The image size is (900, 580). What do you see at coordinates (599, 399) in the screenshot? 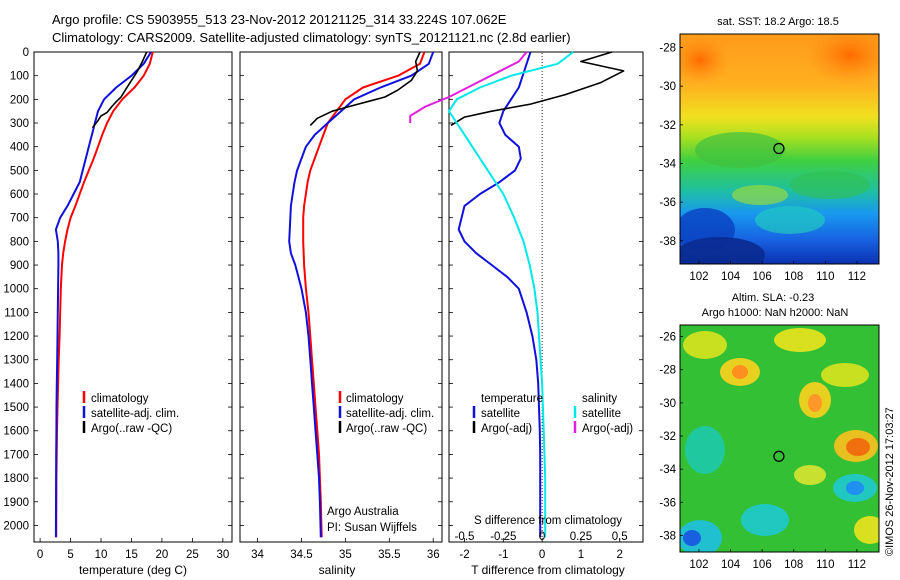
I see `legend-salinity-title: salinity` at bounding box center [599, 399].